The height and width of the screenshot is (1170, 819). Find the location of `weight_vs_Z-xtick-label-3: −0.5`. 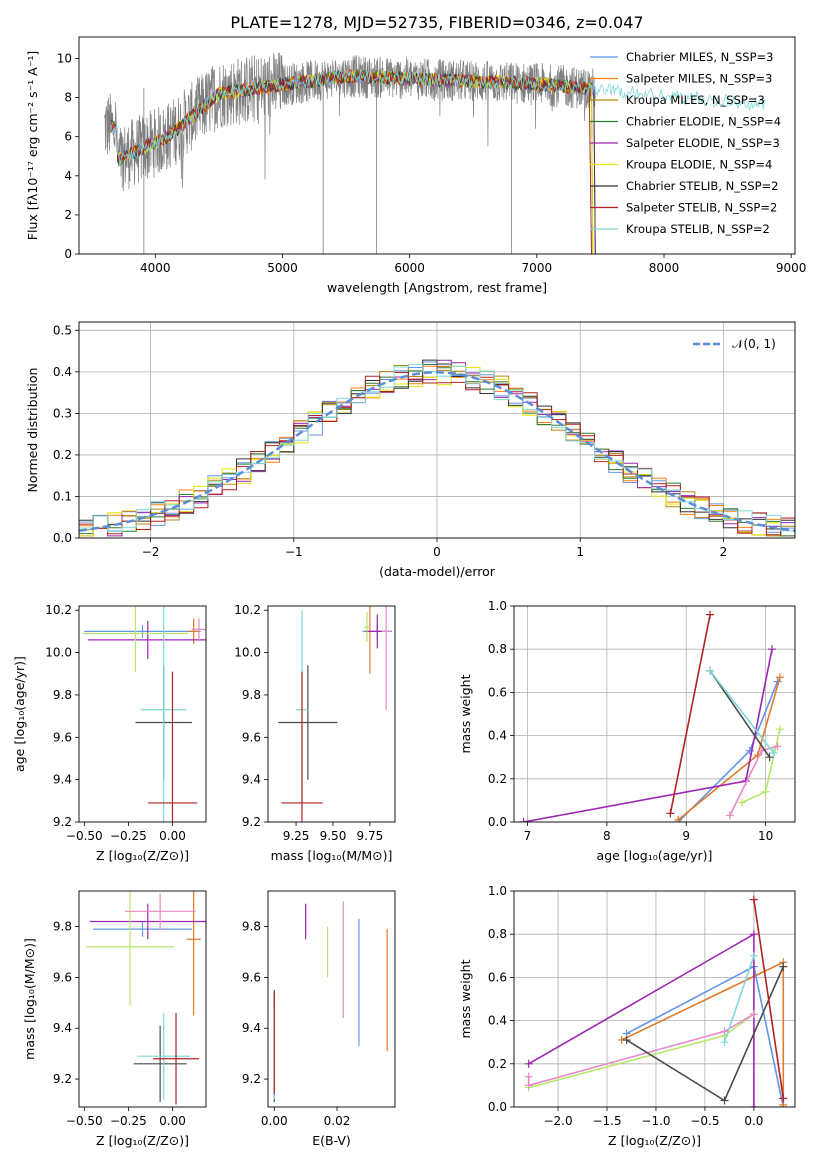

weight_vs_Z-xtick-label-3: −0.5 is located at coordinates (704, 1121).